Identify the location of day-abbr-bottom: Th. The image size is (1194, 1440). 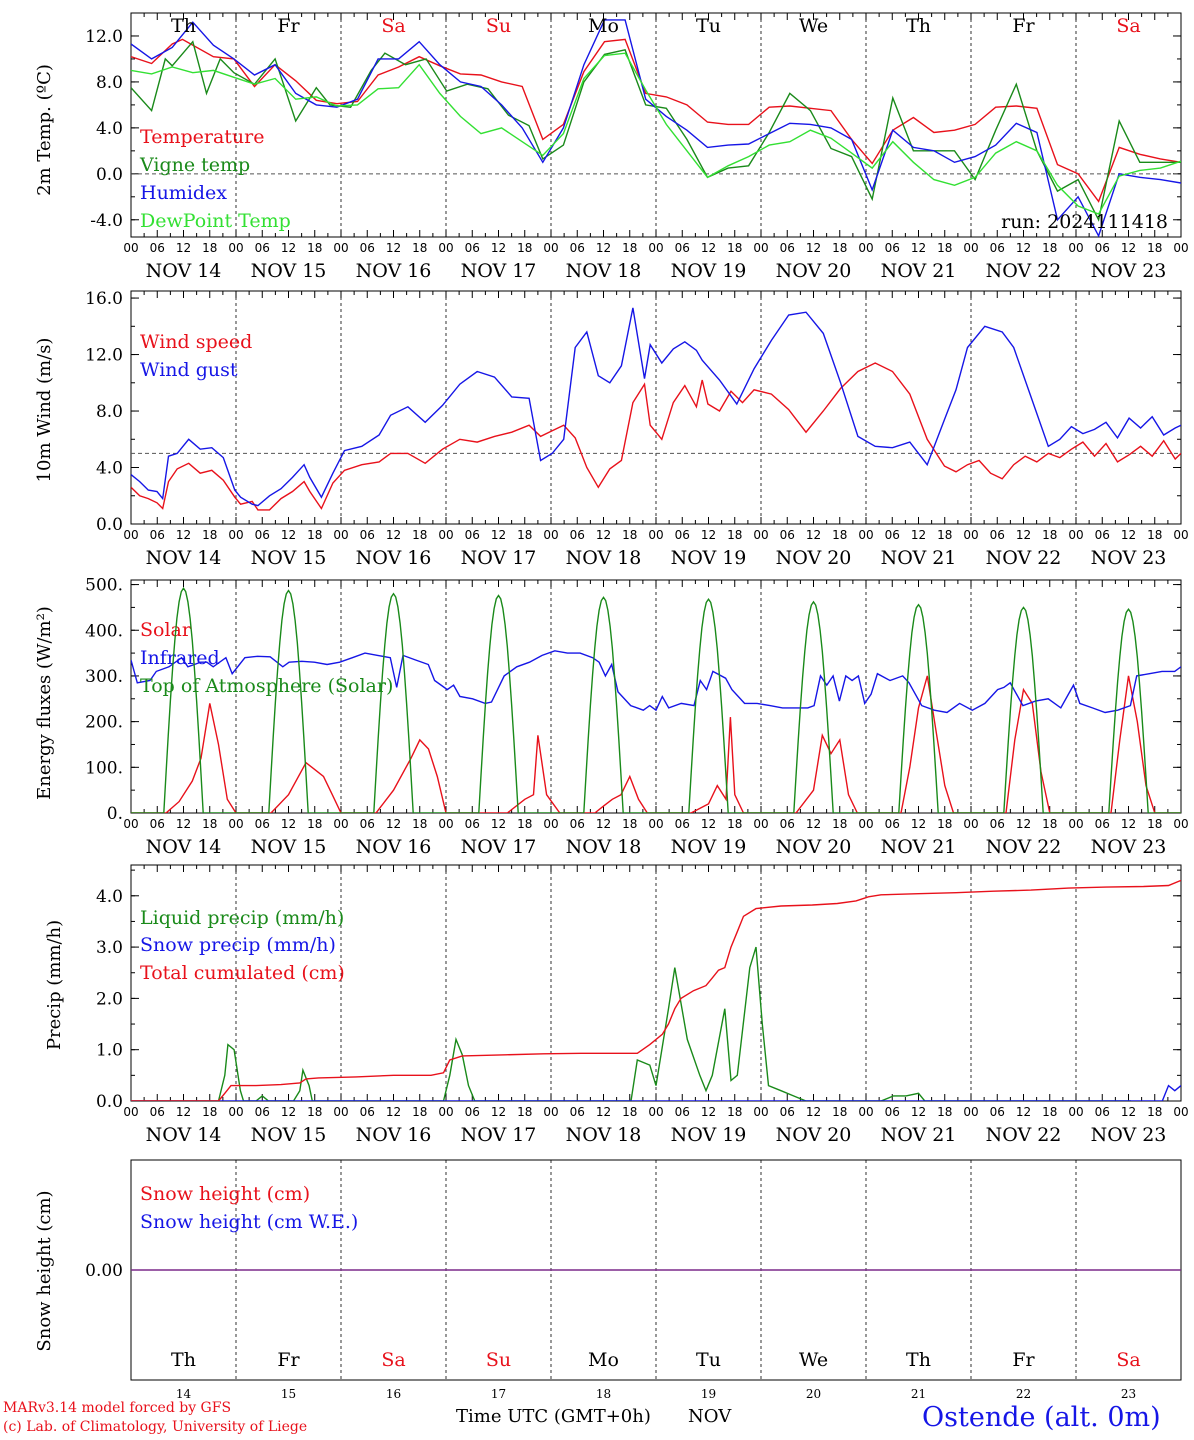
(183, 1360).